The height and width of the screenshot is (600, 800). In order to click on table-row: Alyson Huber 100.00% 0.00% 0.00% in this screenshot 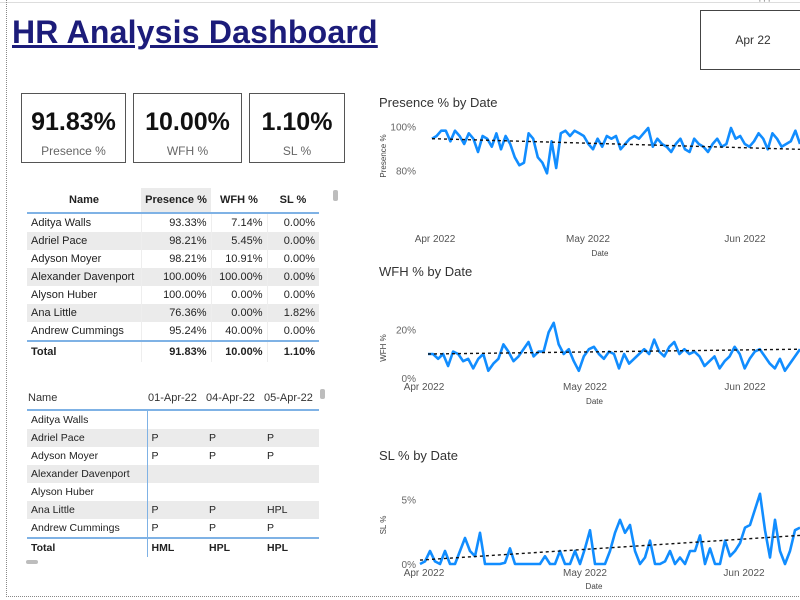, I will do `click(173, 295)`.